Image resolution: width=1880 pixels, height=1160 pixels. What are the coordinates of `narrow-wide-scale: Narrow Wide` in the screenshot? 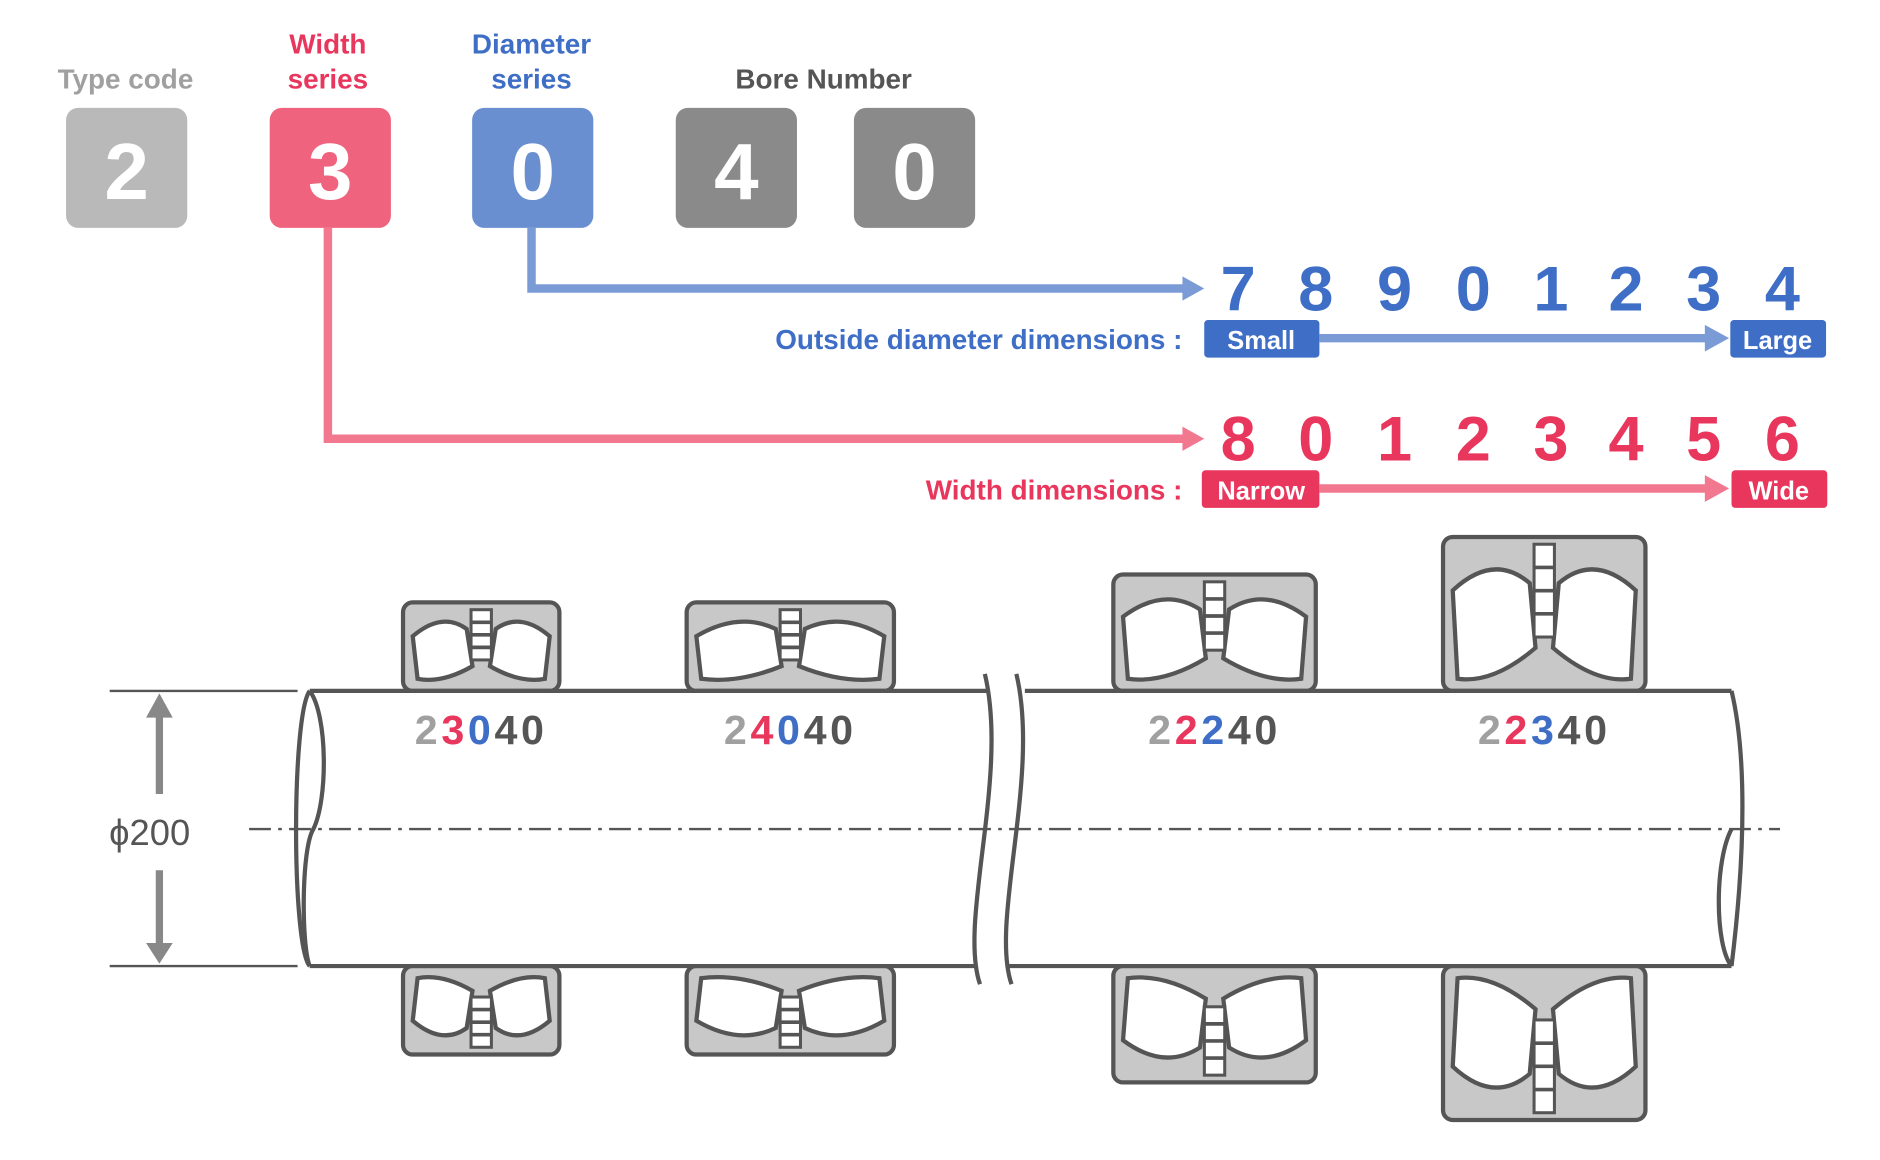 It's located at (1514, 489).